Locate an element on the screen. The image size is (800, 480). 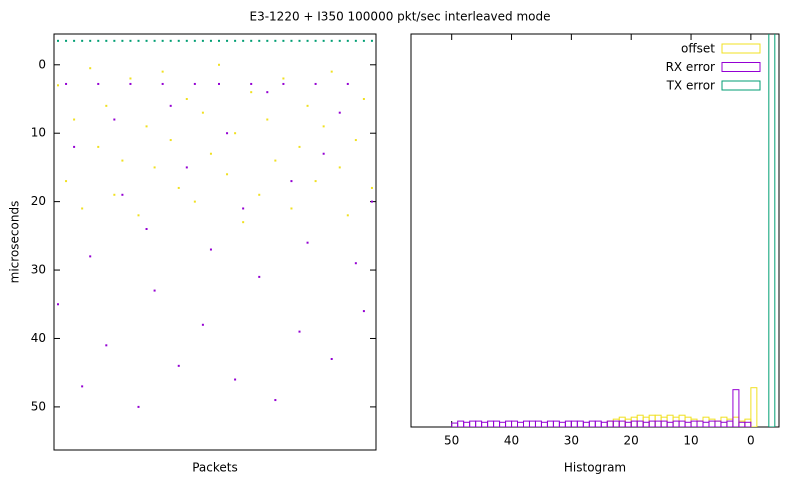
x-axis-label: Histogram is located at coordinates (595, 468).